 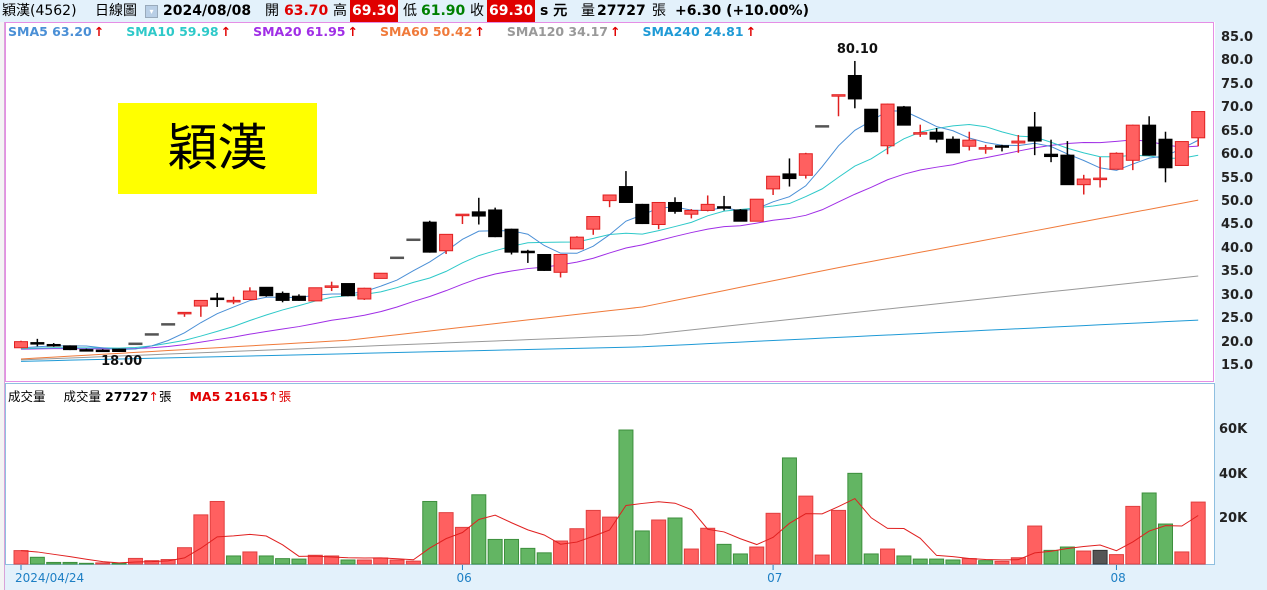 What do you see at coordinates (207, 11) in the screenshot?
I see `quote-date: 2024/08/08` at bounding box center [207, 11].